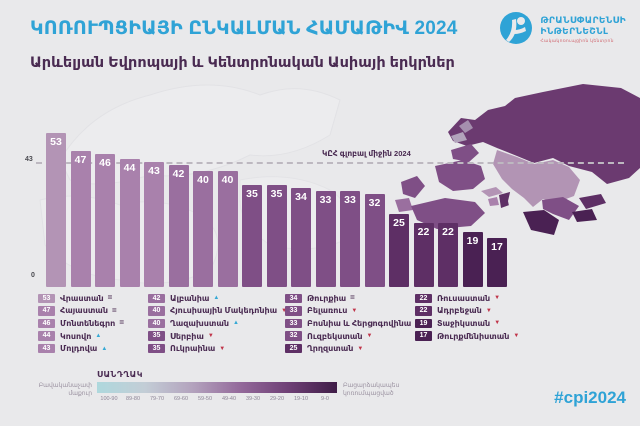  Describe the element at coordinates (590, 397) in the screenshot. I see `hashtag: #cpi2024` at that location.